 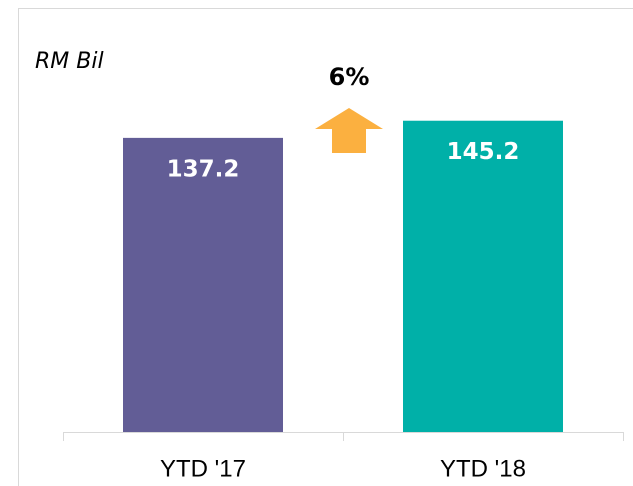 What do you see at coordinates (483, 152) in the screenshot?
I see `value-label: 145.2` at bounding box center [483, 152].